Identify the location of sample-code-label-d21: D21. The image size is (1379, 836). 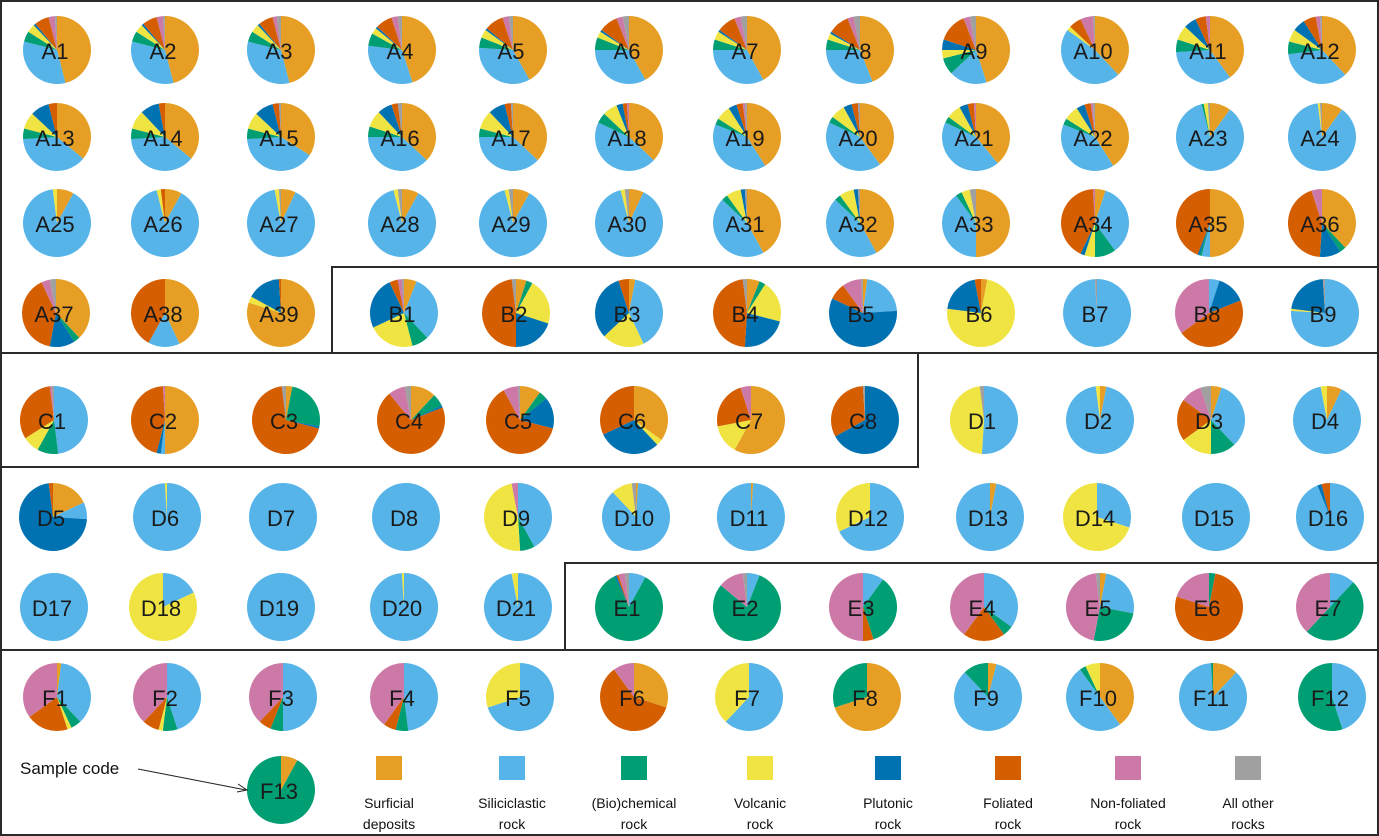
(516, 608).